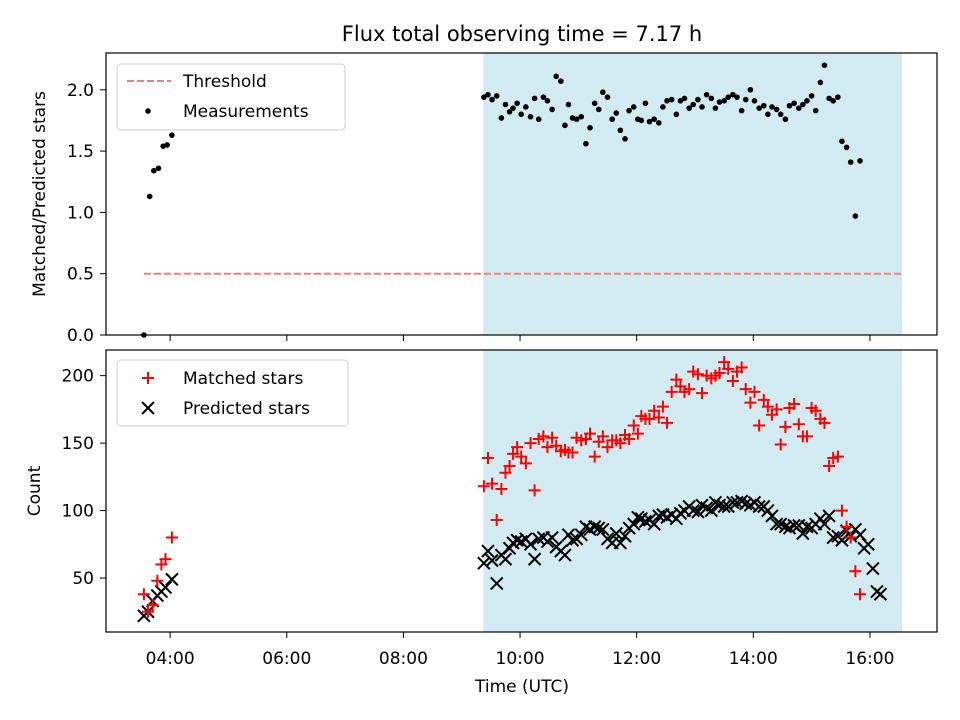 The image size is (960, 720). Describe the element at coordinates (78, 444) in the screenshot. I see `bottom-ytick-label: 150` at that location.